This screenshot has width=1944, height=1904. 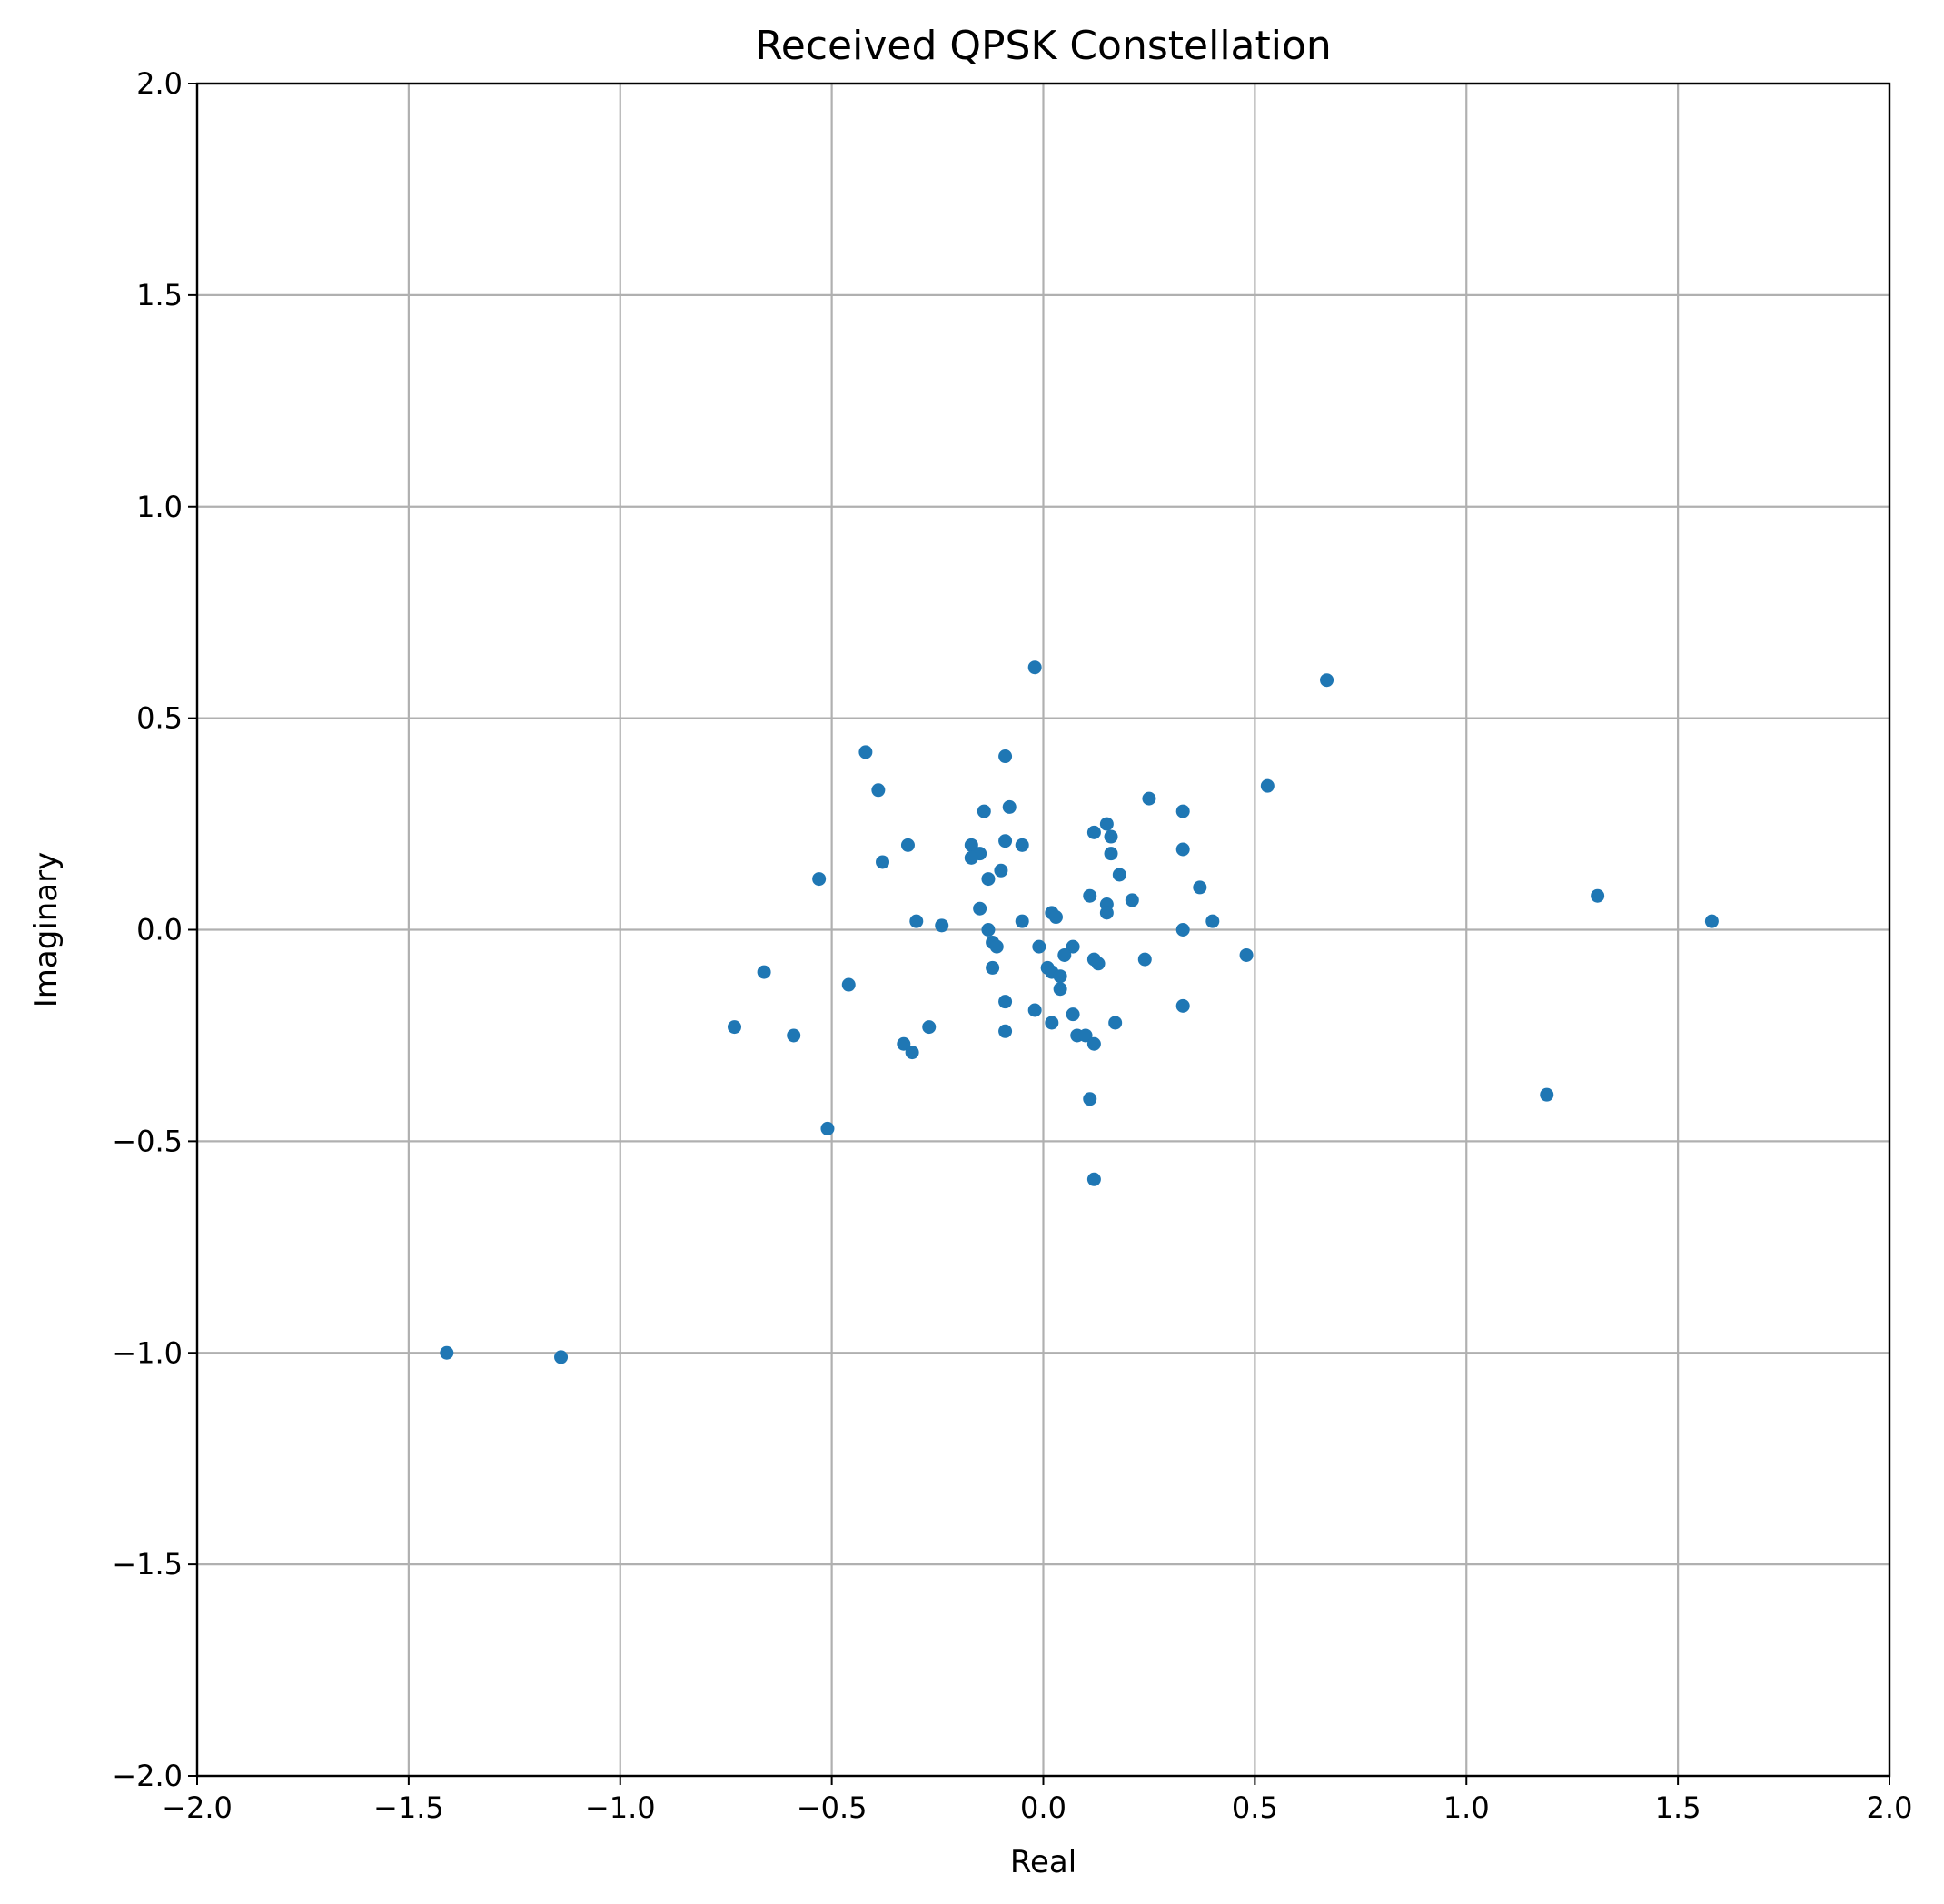 What do you see at coordinates (1890, 1807) in the screenshot?
I see `x-tick-label: 2.0` at bounding box center [1890, 1807].